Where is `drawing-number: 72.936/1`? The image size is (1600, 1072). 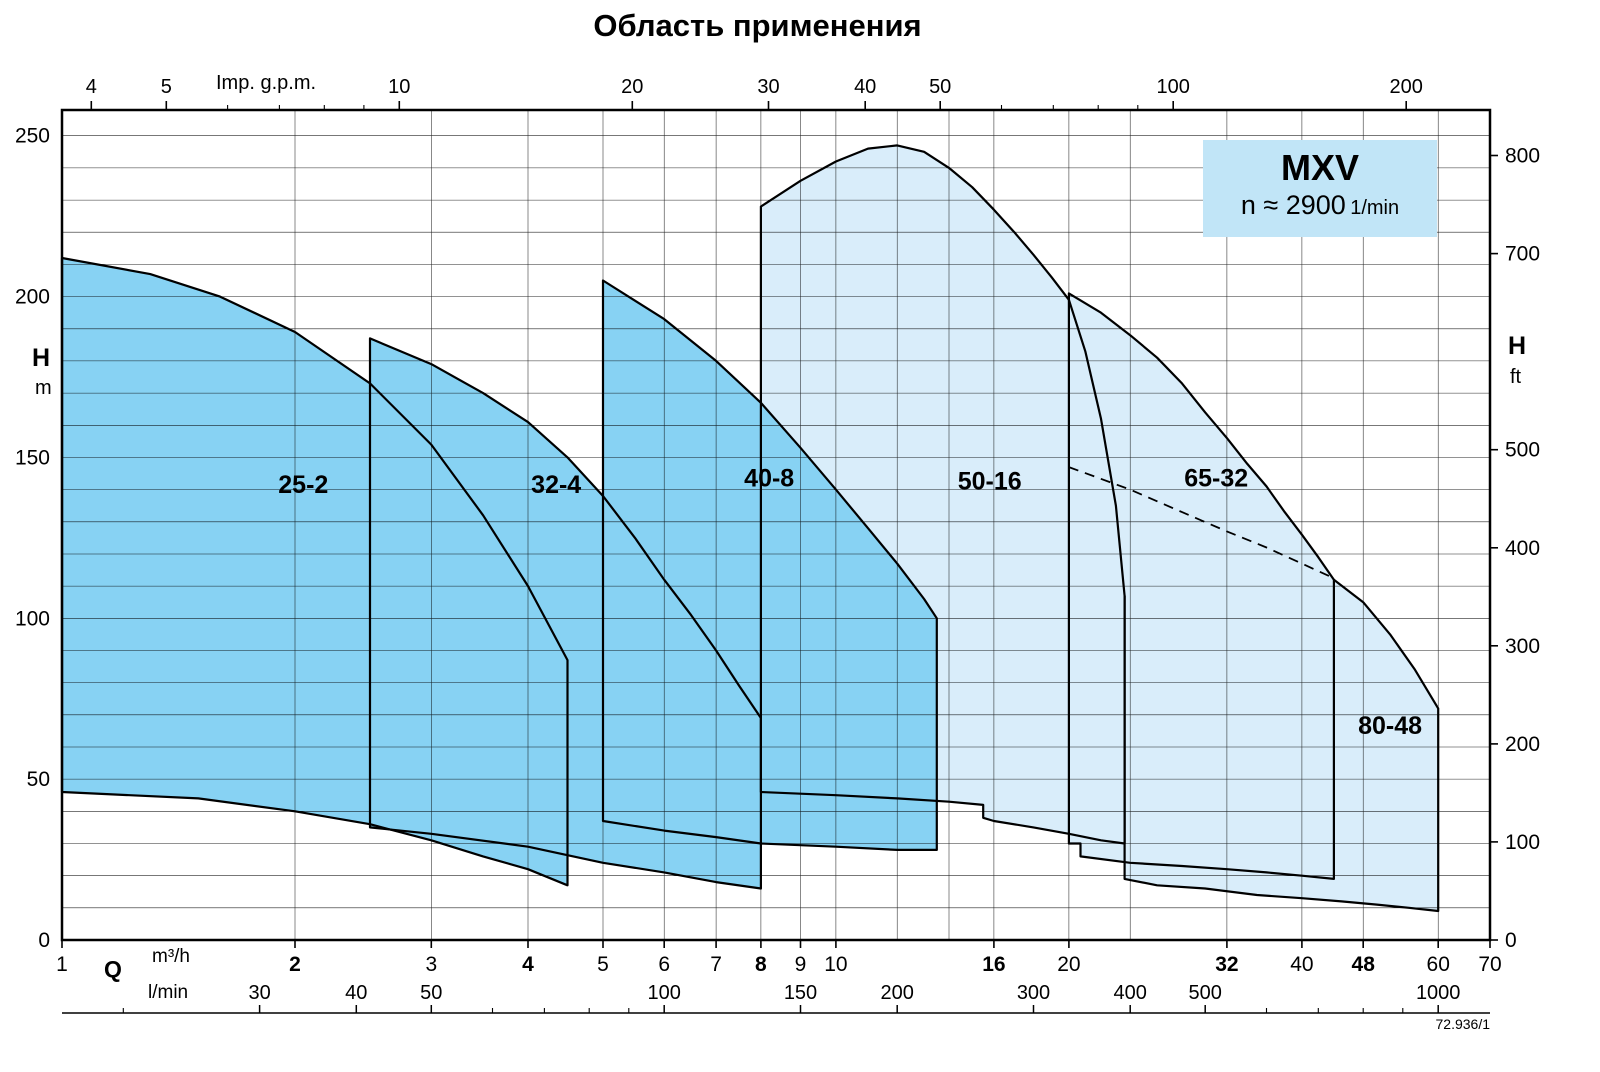
drawing-number: 72.936/1 is located at coordinates (1463, 1024).